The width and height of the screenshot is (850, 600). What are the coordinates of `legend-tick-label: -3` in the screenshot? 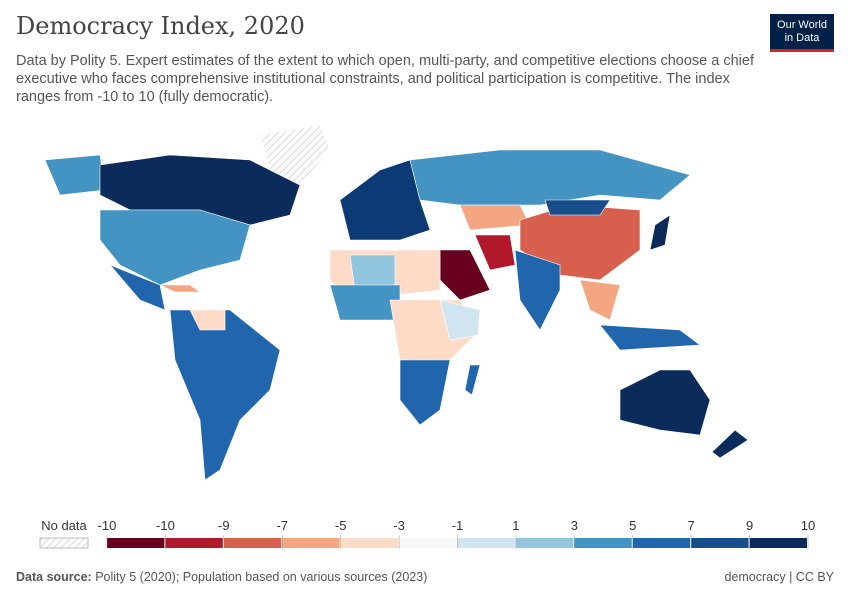 It's located at (399, 525).